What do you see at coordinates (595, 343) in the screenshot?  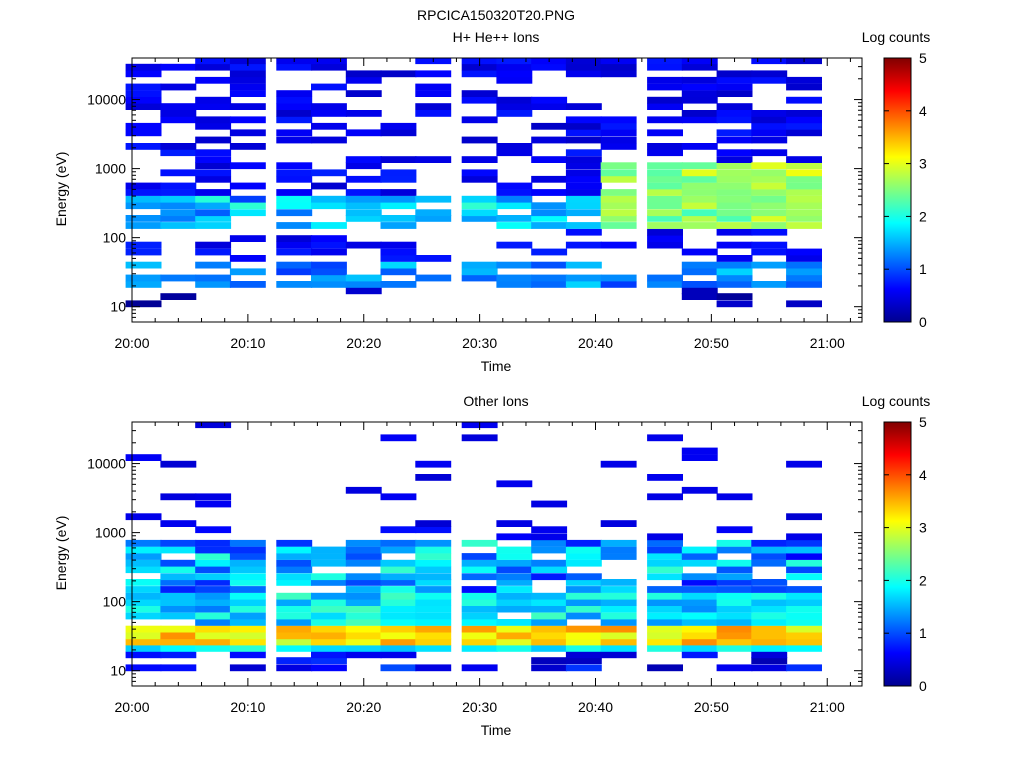 I see `x-tick-label: 20:40` at bounding box center [595, 343].